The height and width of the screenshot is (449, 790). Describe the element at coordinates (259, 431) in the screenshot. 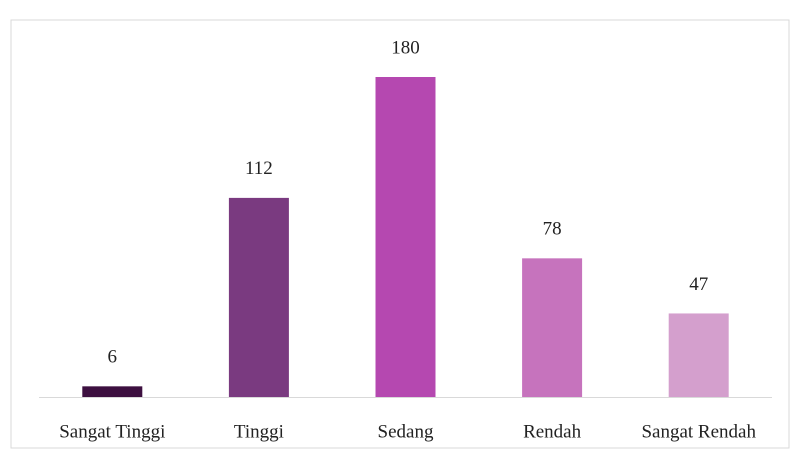

I see `x-tick-label: Tinggi` at that location.